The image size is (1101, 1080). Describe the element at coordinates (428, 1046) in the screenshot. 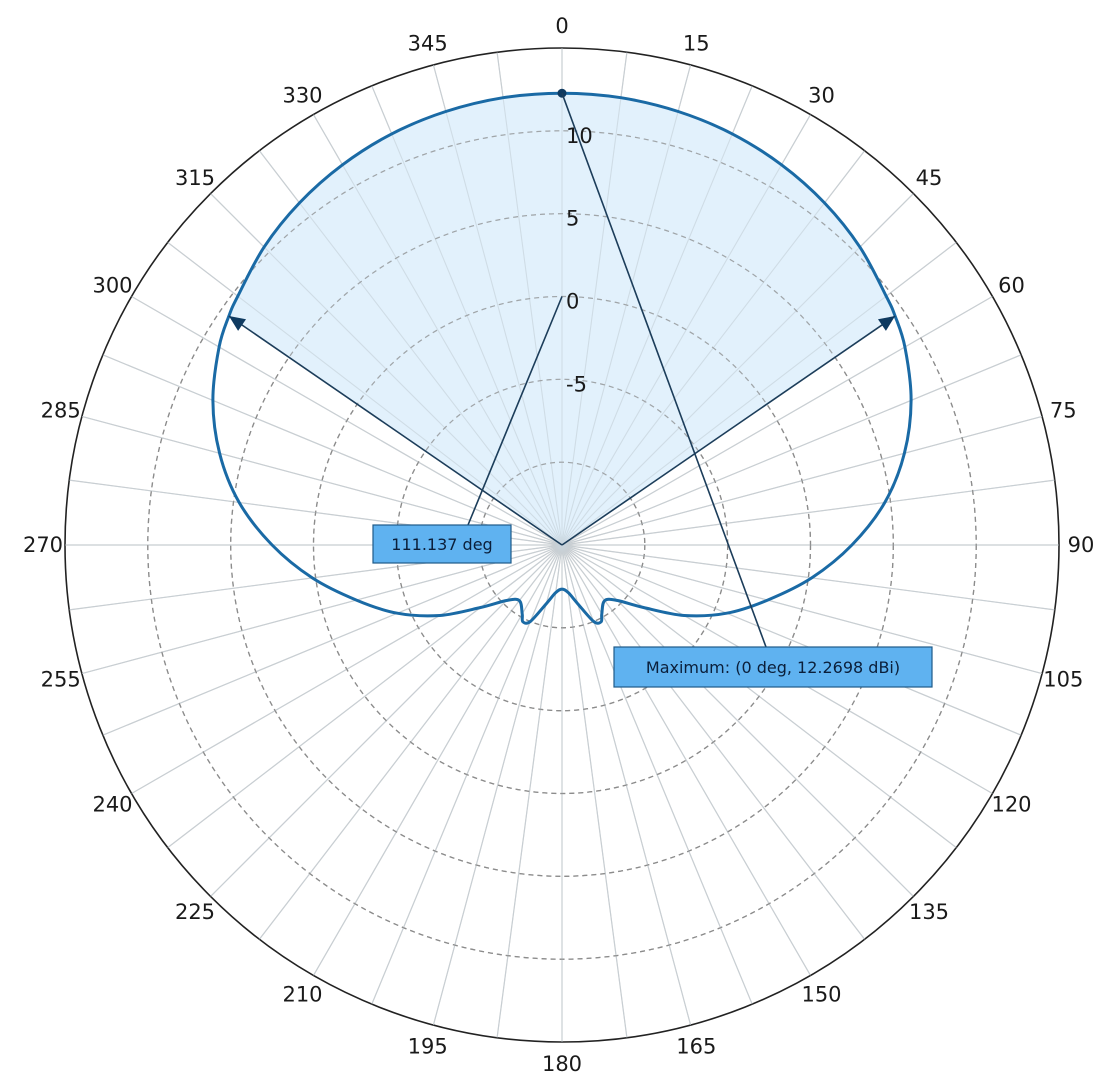

I see `angle-tick-label: 195` at that location.